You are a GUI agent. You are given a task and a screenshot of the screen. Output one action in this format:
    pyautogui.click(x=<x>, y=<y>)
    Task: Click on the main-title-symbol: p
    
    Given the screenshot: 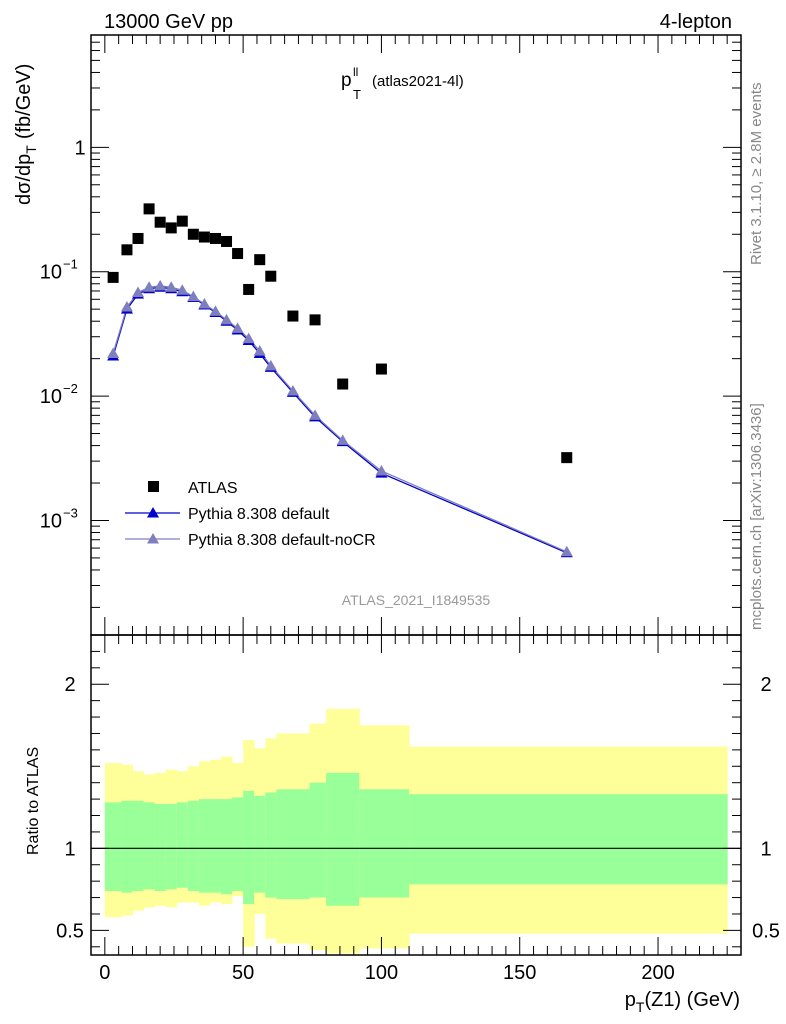 What is the action you would take?
    pyautogui.click(x=346, y=80)
    